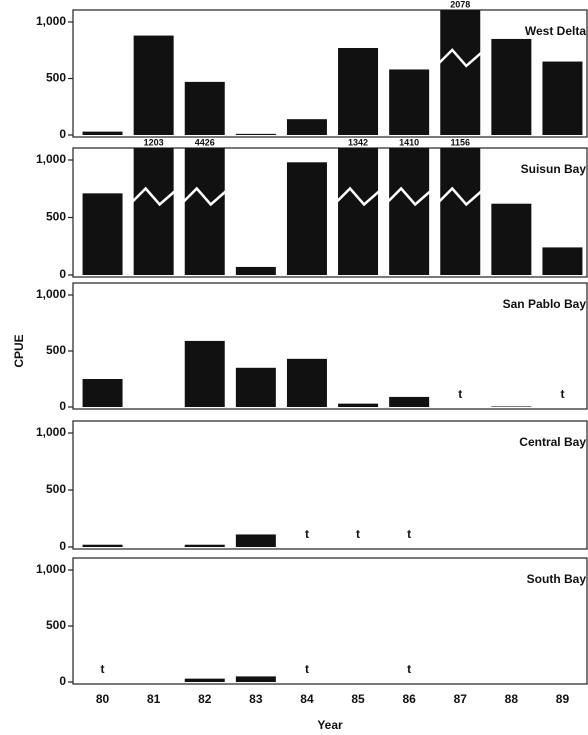 This screenshot has height=735, width=588. Describe the element at coordinates (460, 4) in the screenshot. I see `value-label: 2078` at that location.